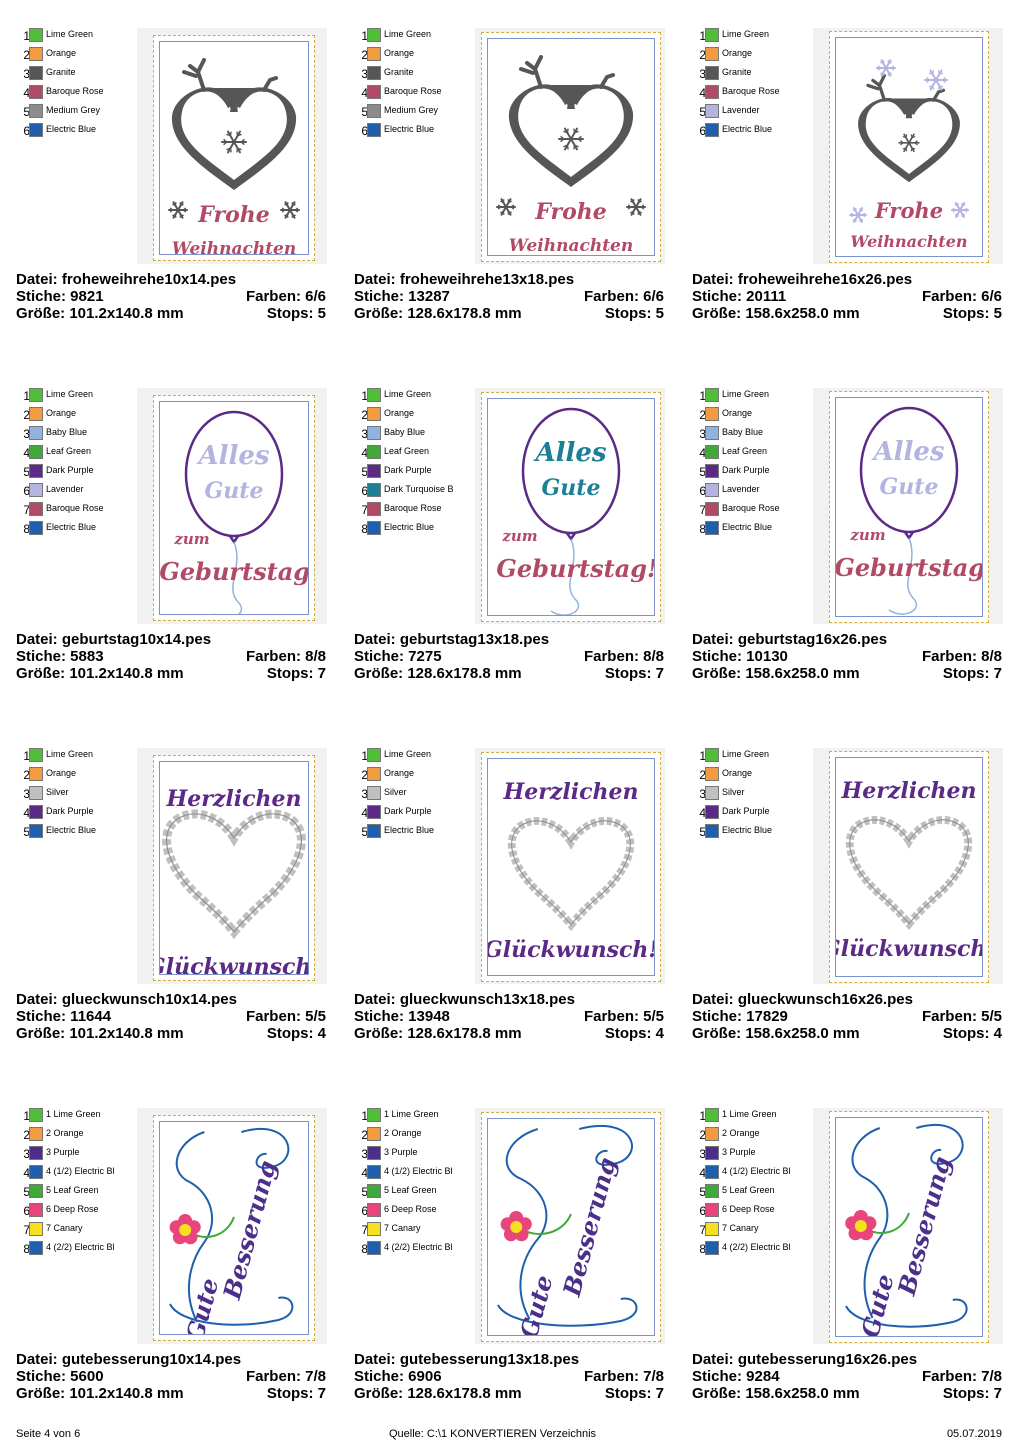 Image resolution: width=1024 pixels, height=1448 pixels. I want to click on source-path: Quelle: C:\1 KONVERTIEREN Verzeichnis, so click(493, 1434).